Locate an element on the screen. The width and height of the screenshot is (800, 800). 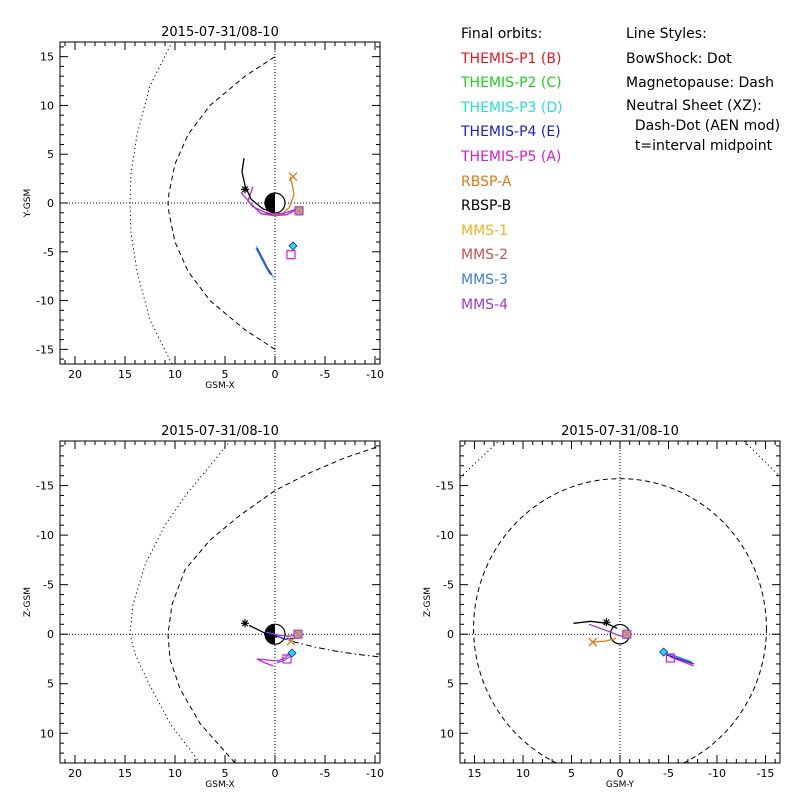
legend-style-bowshock: BowShock: Dot is located at coordinates (679, 58).